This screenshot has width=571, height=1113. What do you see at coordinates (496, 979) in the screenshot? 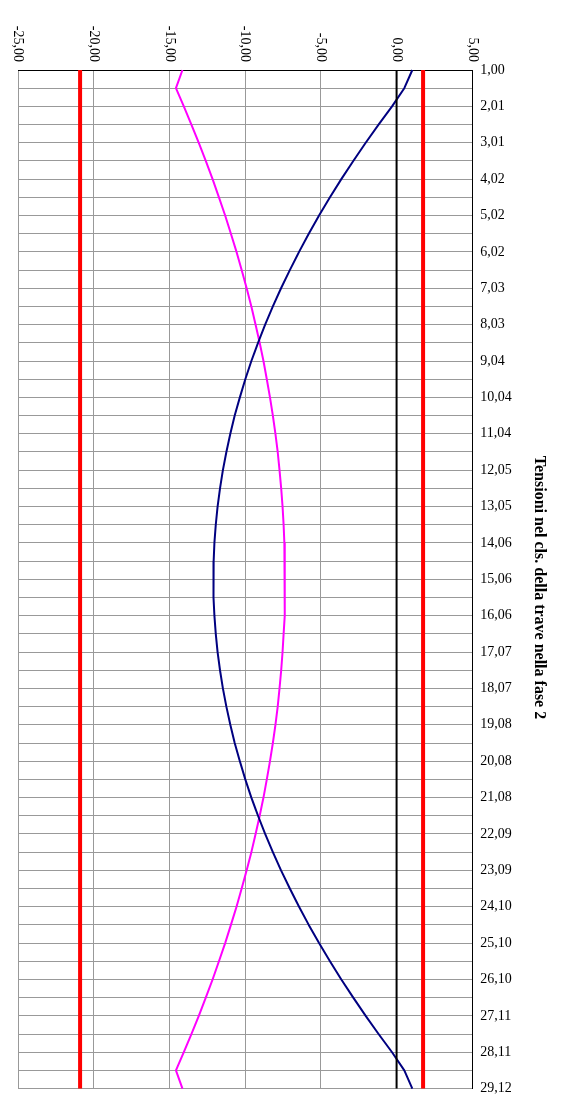
I see `y-tick-label: 26,10` at bounding box center [496, 979].